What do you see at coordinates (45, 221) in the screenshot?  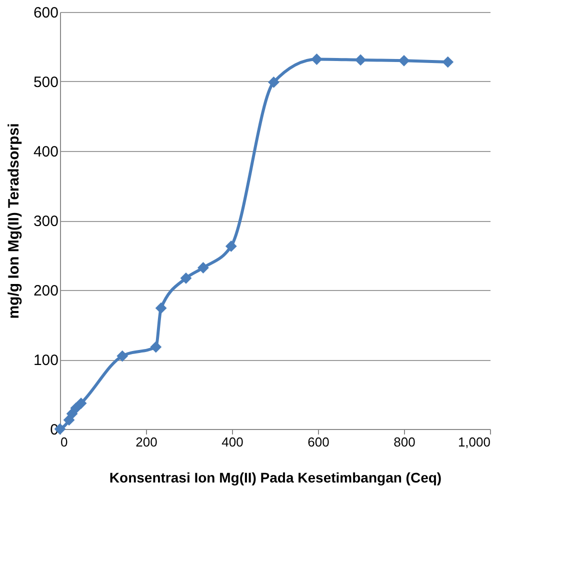 I see `y-tick-label: 300` at bounding box center [45, 221].